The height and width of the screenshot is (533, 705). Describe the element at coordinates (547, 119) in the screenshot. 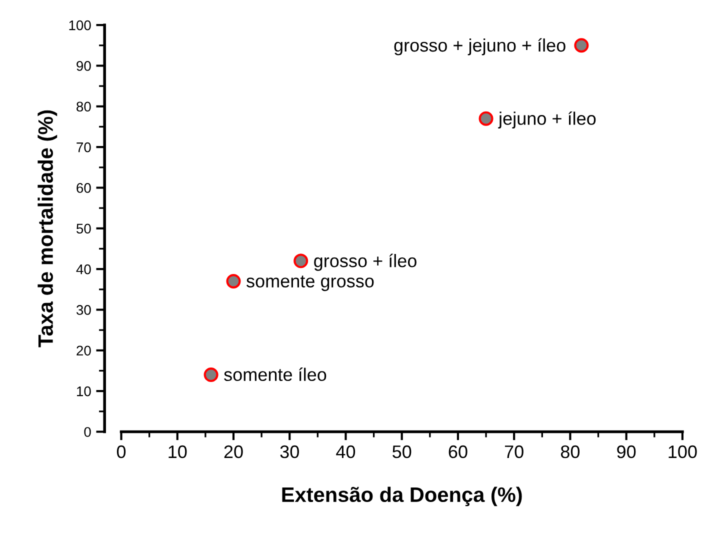

I see `annotation: jejuno + íleo` at that location.